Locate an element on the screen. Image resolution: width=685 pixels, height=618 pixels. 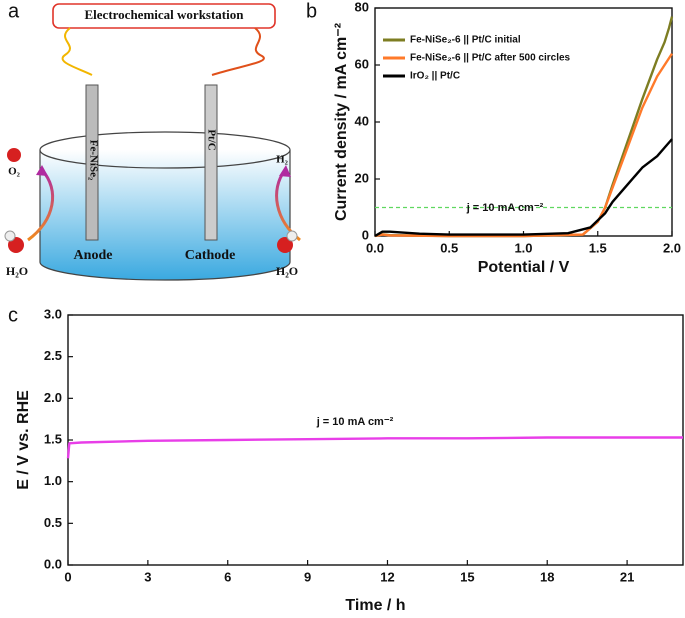
cathode-label: Cathode is located at coordinates (210, 255).